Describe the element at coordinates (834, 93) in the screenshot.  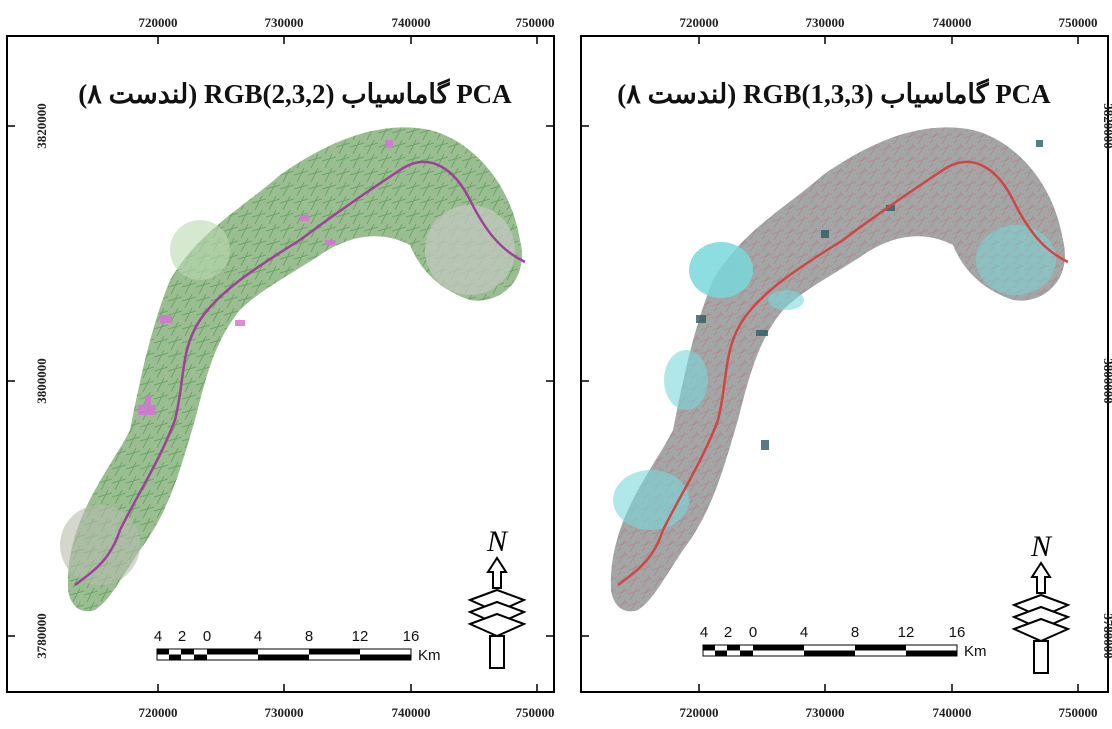
I see `map-title: PCA گاماسیاب RGB(1,3,3) (لندست ۸)` at that location.